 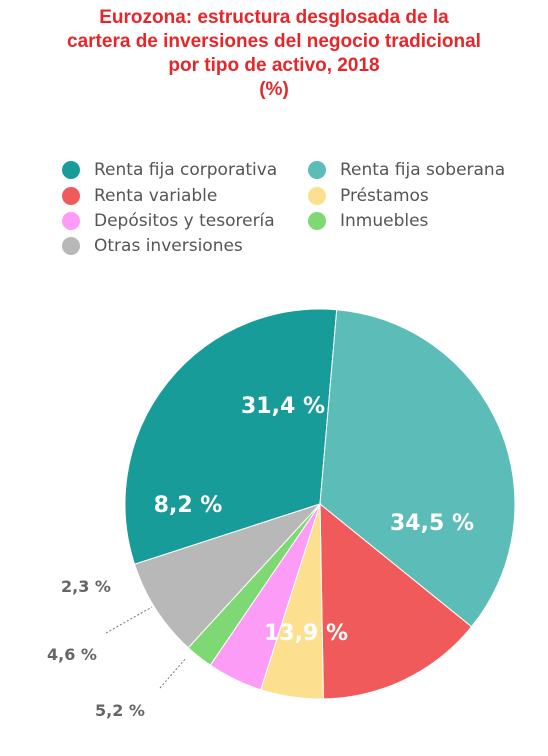 I want to click on legend-item-prestamos: Préstamos, so click(x=368, y=196).